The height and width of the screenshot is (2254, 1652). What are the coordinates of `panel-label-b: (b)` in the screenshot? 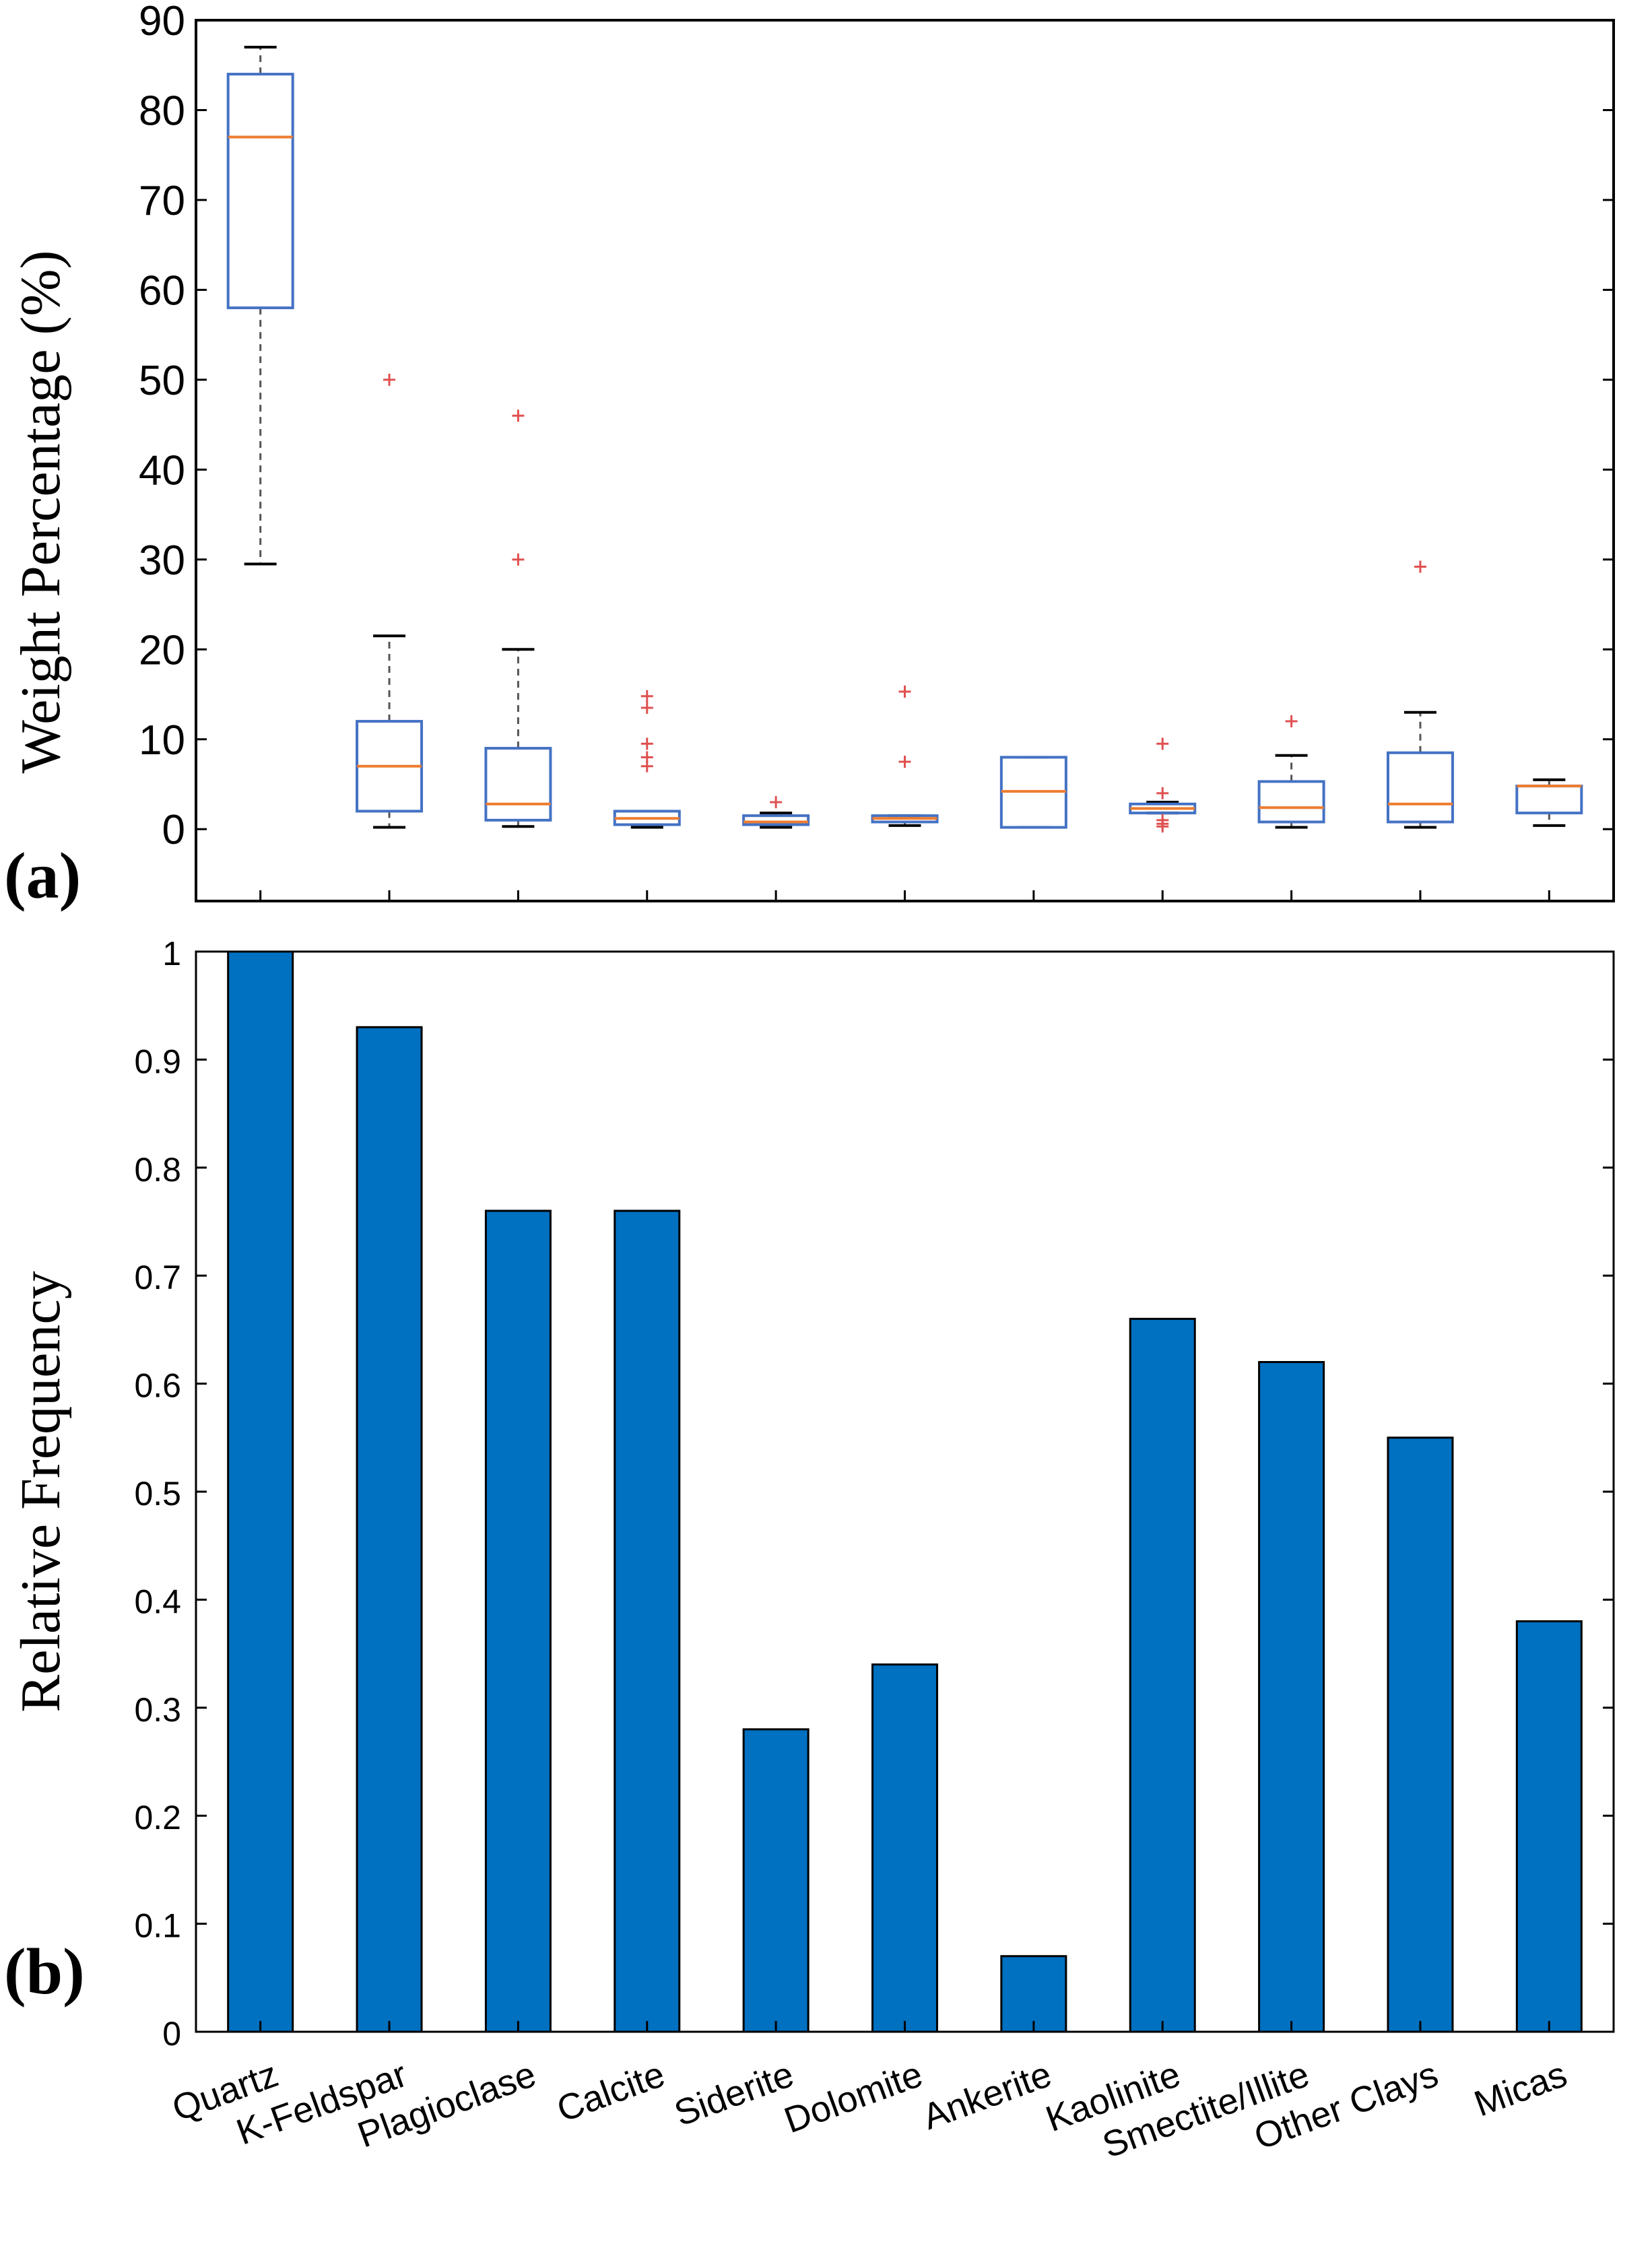 It's located at (44, 1972).